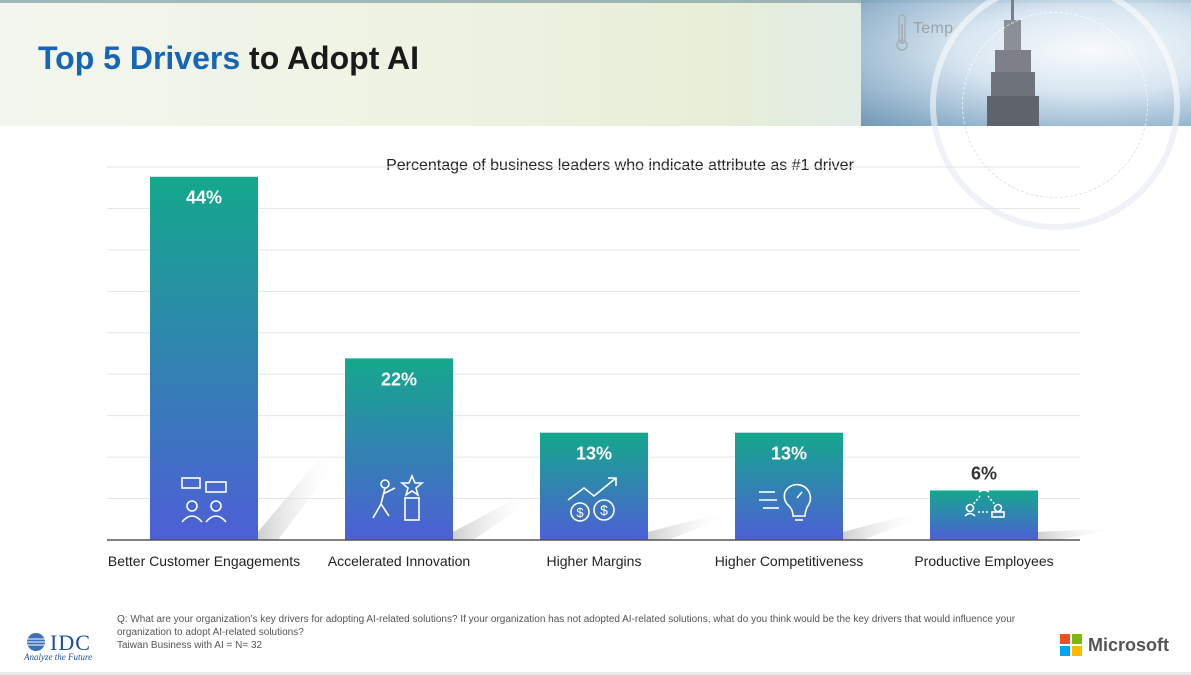  Describe the element at coordinates (70, 642) in the screenshot. I see `idc-logo-name: IDC` at that location.